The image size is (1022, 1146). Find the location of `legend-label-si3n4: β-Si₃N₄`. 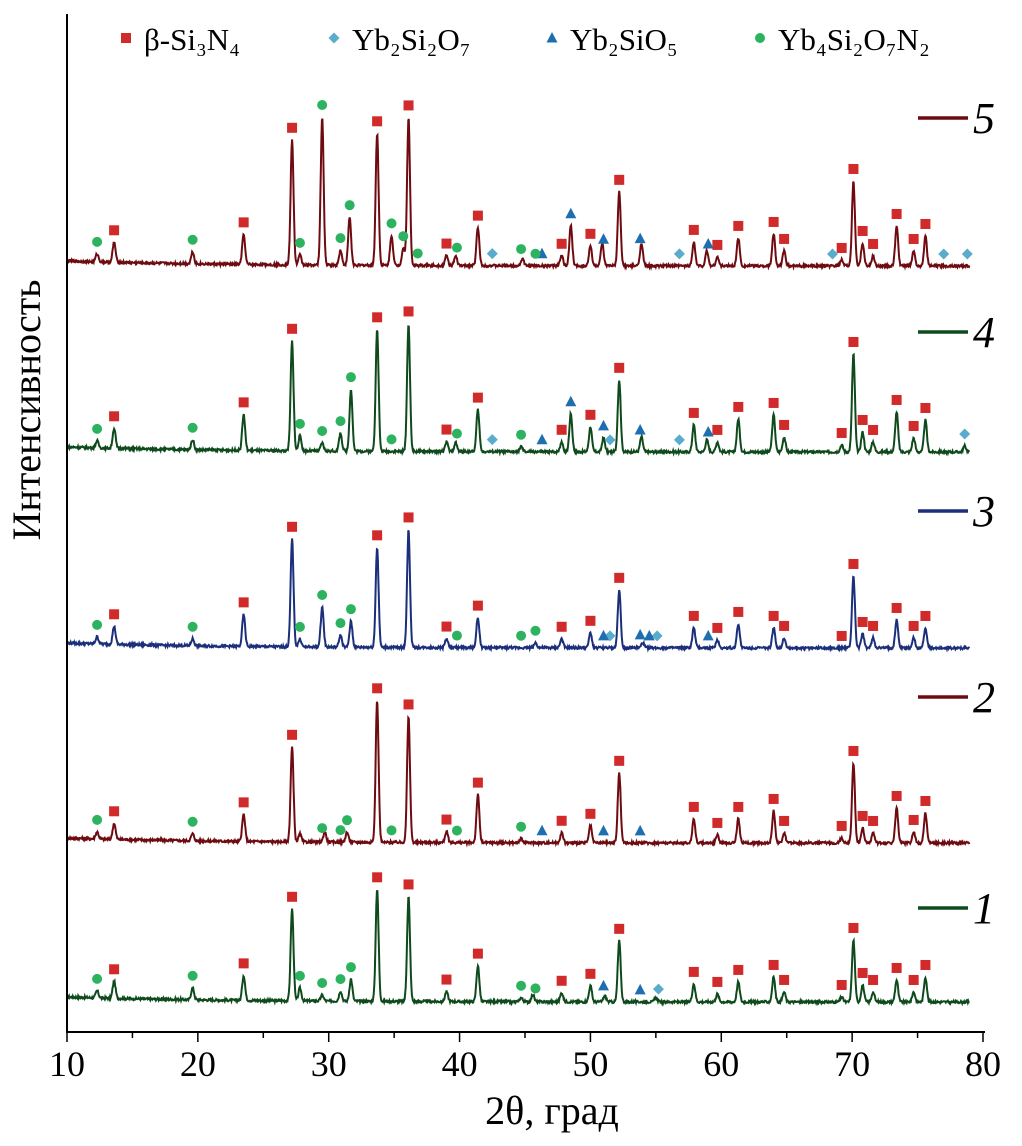

legend-label-si3n4: β-Si₃N₄ is located at coordinates (192, 39).